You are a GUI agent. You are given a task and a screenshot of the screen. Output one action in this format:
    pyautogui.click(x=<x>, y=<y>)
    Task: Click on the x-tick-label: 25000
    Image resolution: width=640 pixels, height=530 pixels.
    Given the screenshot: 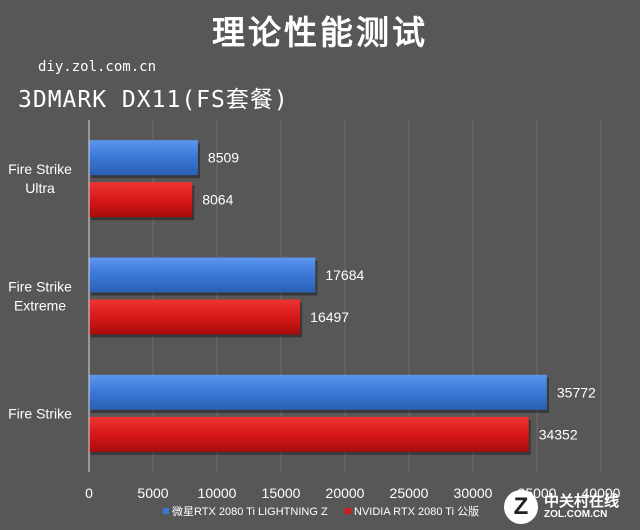 What is the action you would take?
    pyautogui.click(x=409, y=493)
    